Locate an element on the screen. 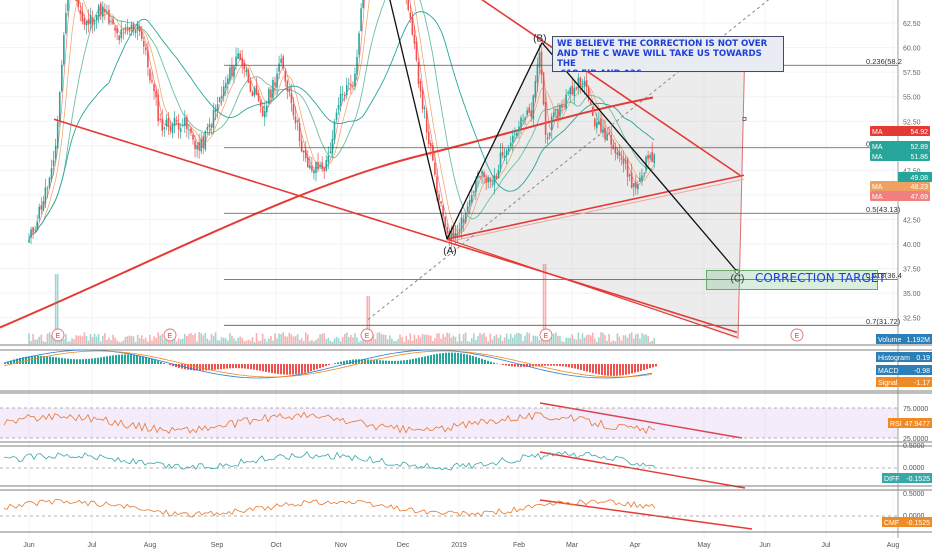 The height and width of the screenshot is (555, 932). moving-average-badge-name: MA is located at coordinates (877, 157).